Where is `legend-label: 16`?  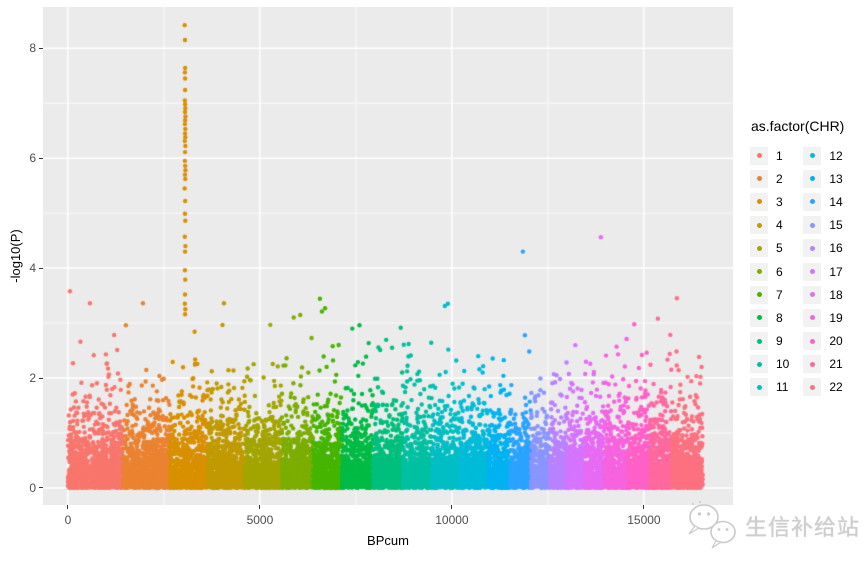
legend-label: 16 is located at coordinates (836, 248).